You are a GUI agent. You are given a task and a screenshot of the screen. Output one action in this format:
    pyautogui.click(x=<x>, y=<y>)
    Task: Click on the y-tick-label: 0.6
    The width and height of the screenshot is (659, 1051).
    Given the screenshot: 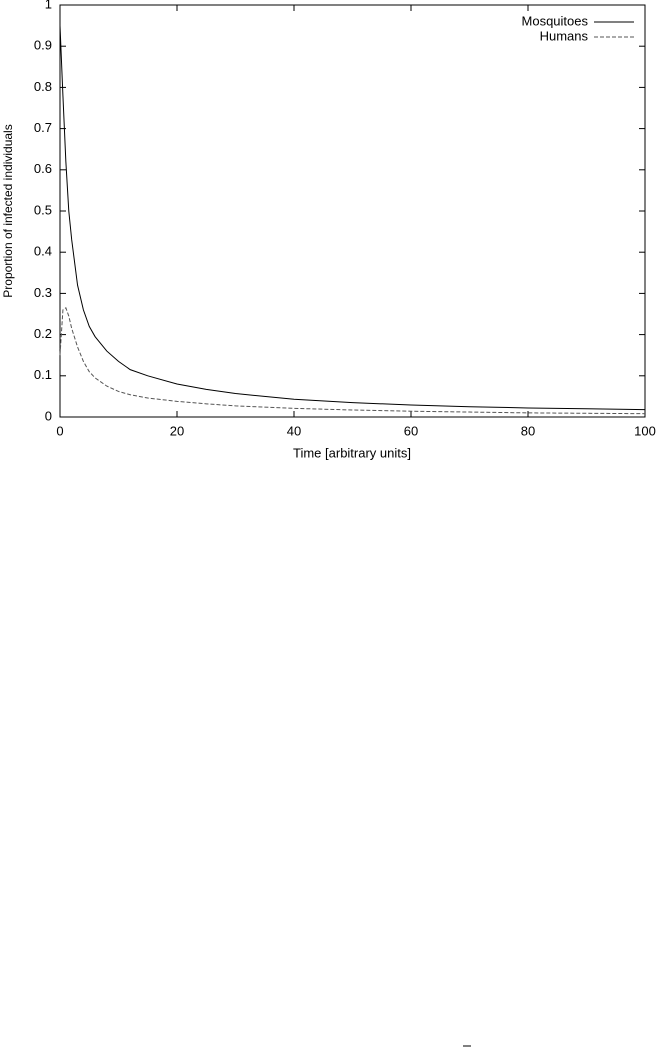 What is the action you would take?
    pyautogui.click(x=43, y=168)
    